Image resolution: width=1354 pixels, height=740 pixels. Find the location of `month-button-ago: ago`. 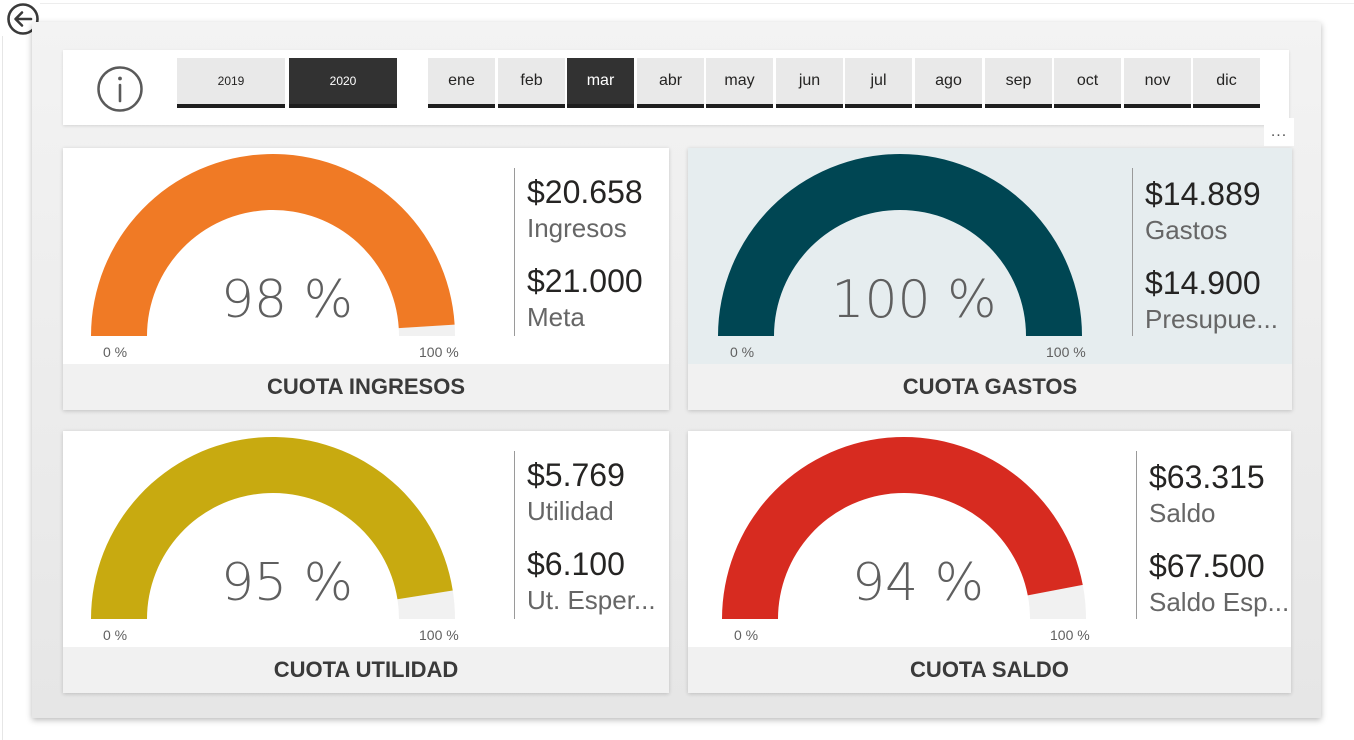

month-button-ago: ago is located at coordinates (948, 83).